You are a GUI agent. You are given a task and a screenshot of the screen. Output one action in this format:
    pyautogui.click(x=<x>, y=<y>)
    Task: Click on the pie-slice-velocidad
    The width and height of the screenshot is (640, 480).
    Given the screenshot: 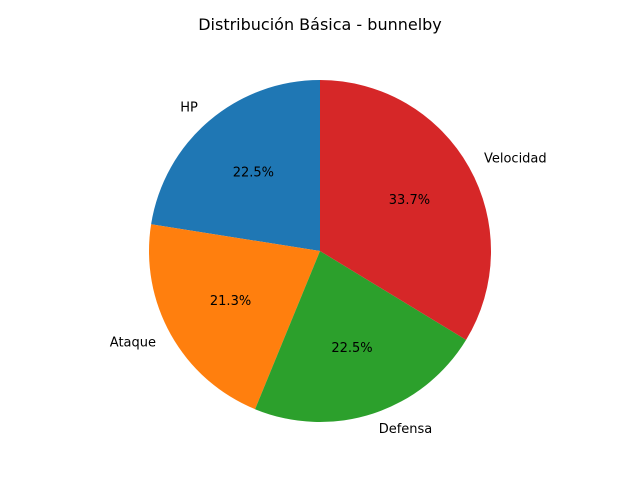 What is the action you would take?
    pyautogui.click(x=405, y=210)
    